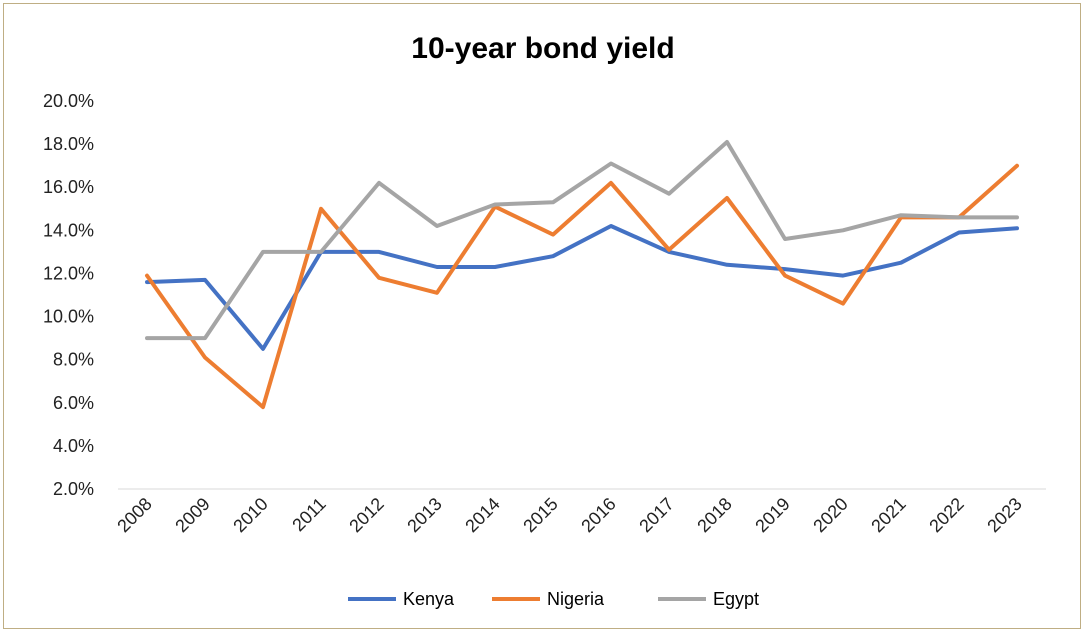 The height and width of the screenshot is (634, 1086). Describe the element at coordinates (73, 489) in the screenshot. I see `y-tick-label: 2.0%` at that location.